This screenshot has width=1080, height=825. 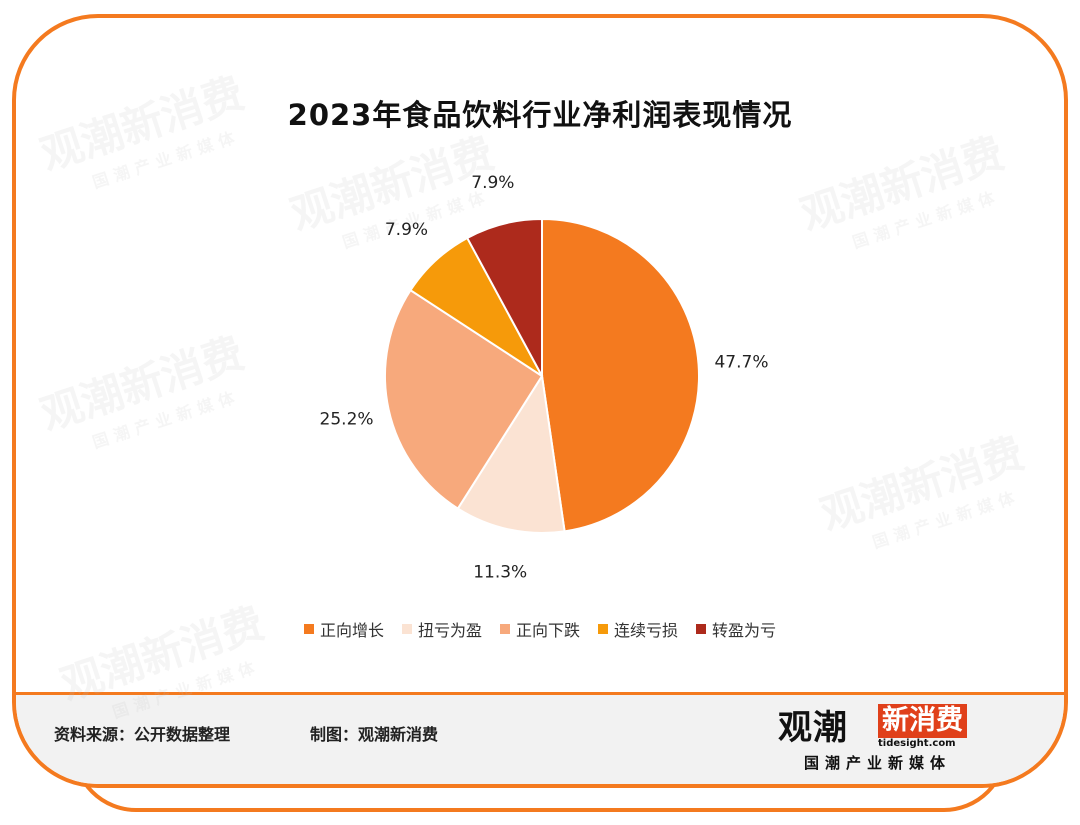 What do you see at coordinates (547, 630) in the screenshot?
I see `legend-label: 正向下跌` at bounding box center [547, 630].